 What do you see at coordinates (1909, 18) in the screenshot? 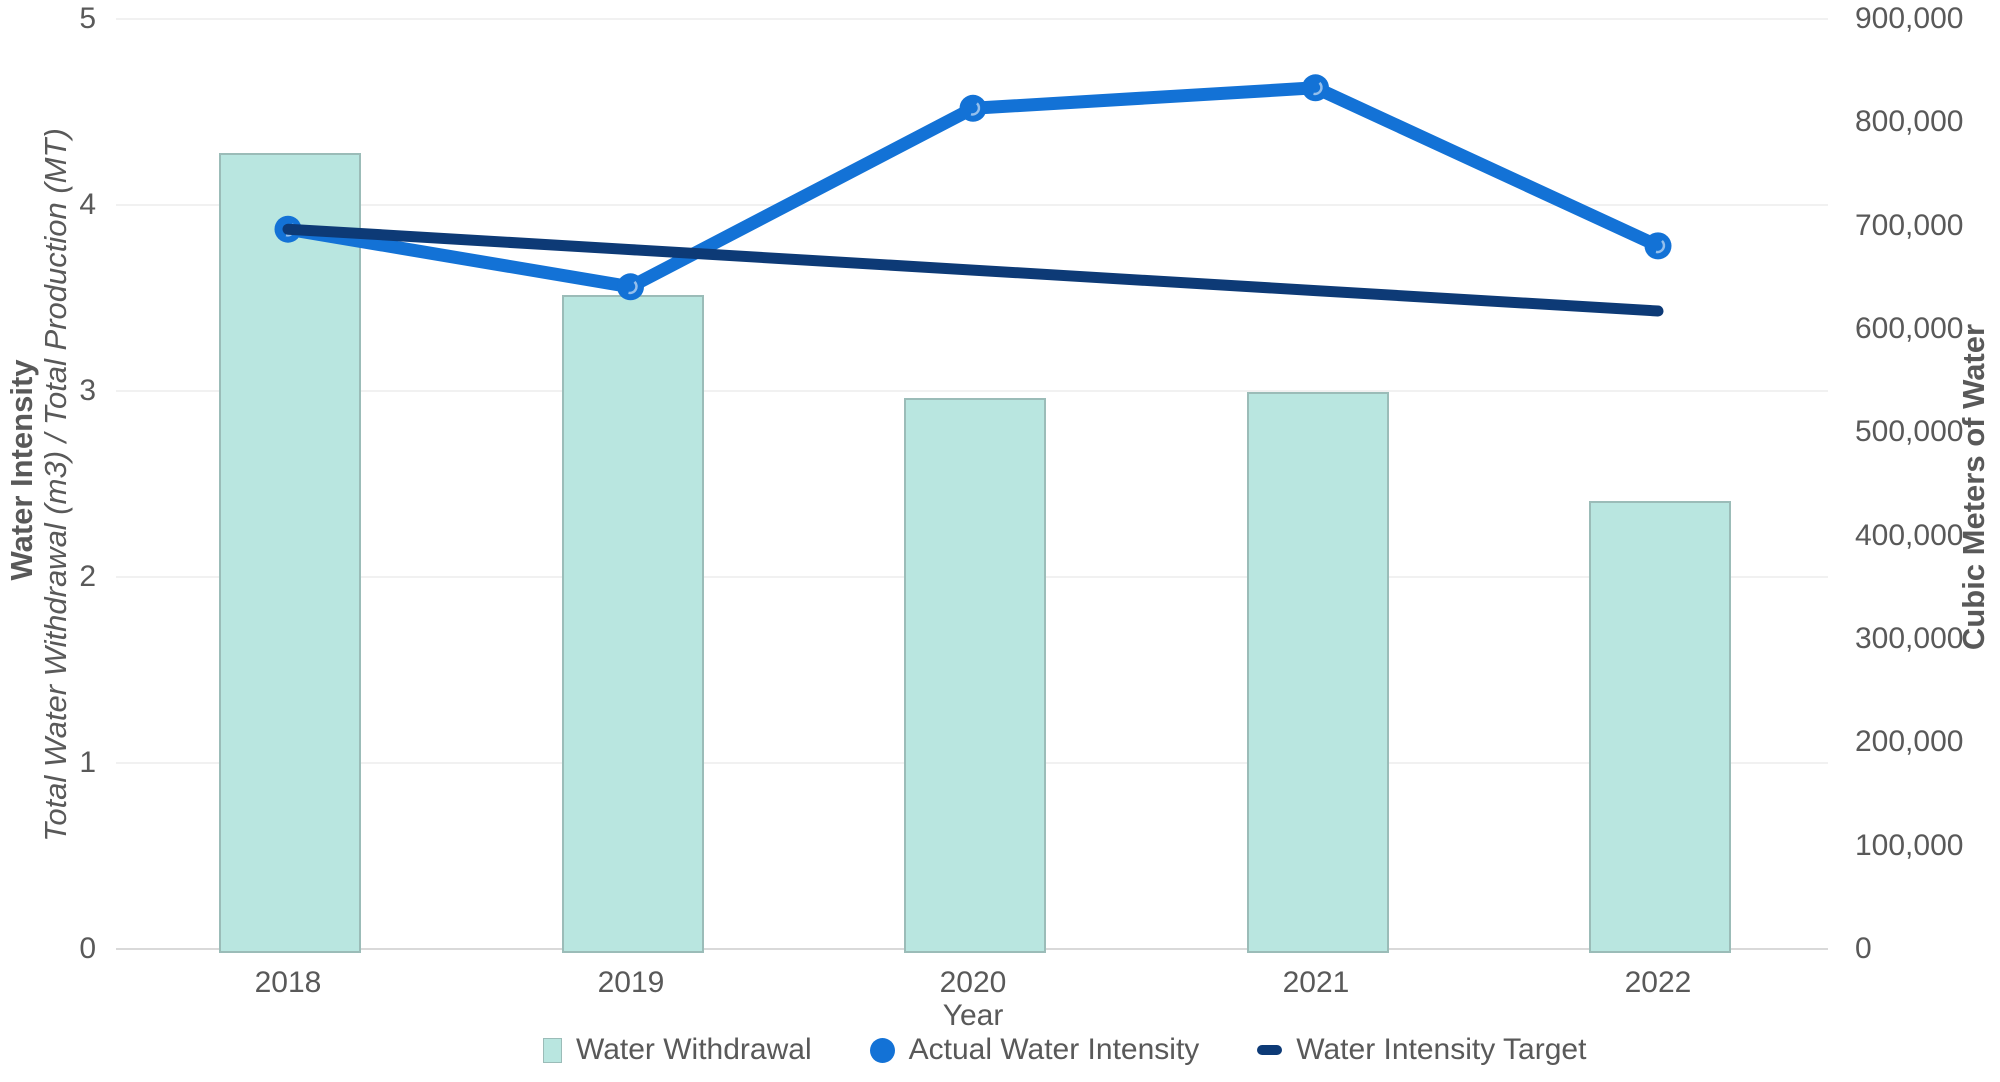
I see `right-tick-900000: 900,000` at bounding box center [1909, 18].